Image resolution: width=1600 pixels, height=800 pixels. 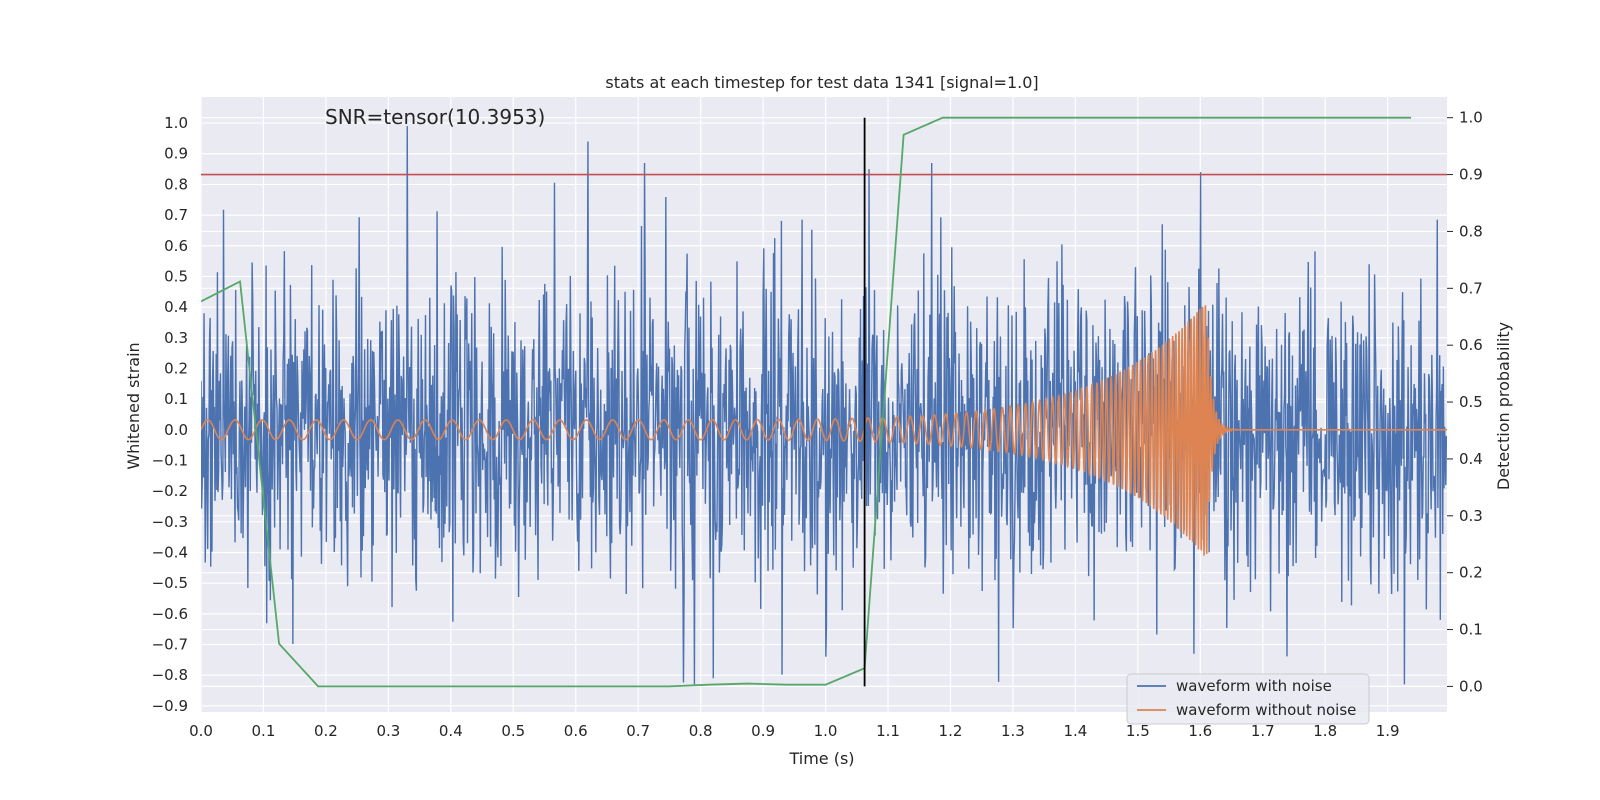 I want to click on y2-tick-label: 0.7, so click(x=1471, y=288).